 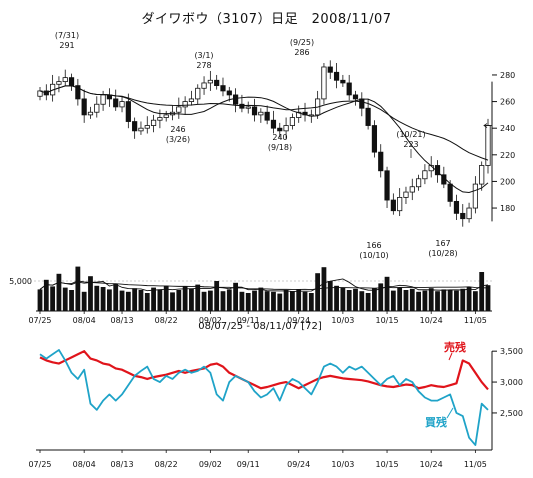 I want to click on volume-xtick-label: 09/11, so click(x=248, y=320).